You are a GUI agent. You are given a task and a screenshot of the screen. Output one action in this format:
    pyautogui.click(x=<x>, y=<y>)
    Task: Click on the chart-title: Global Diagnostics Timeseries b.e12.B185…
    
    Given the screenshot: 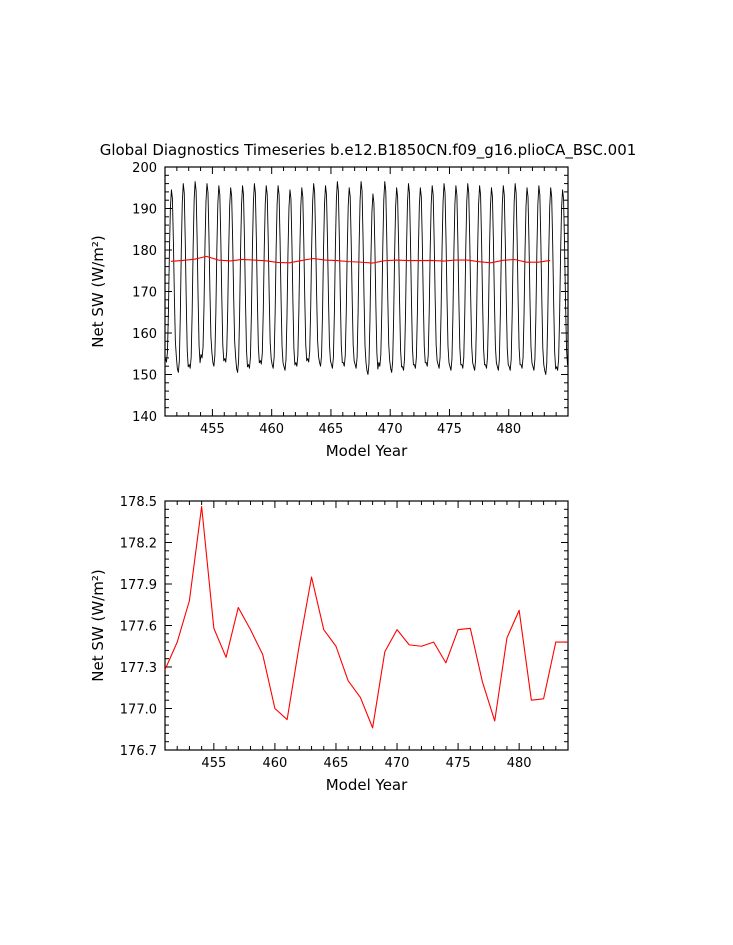 What is the action you would take?
    pyautogui.click(x=368, y=150)
    